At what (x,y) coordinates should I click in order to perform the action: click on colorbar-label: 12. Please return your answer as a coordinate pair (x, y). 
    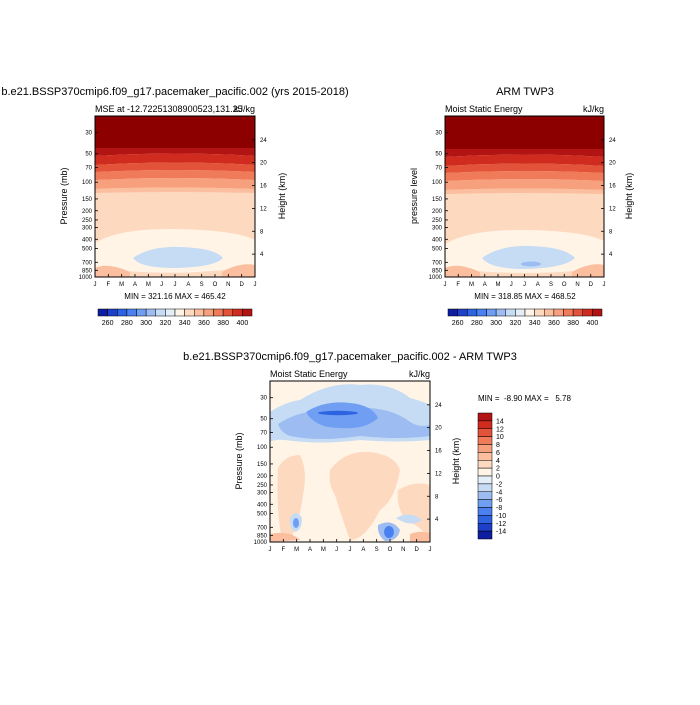
    Looking at the image, I should click on (500, 429).